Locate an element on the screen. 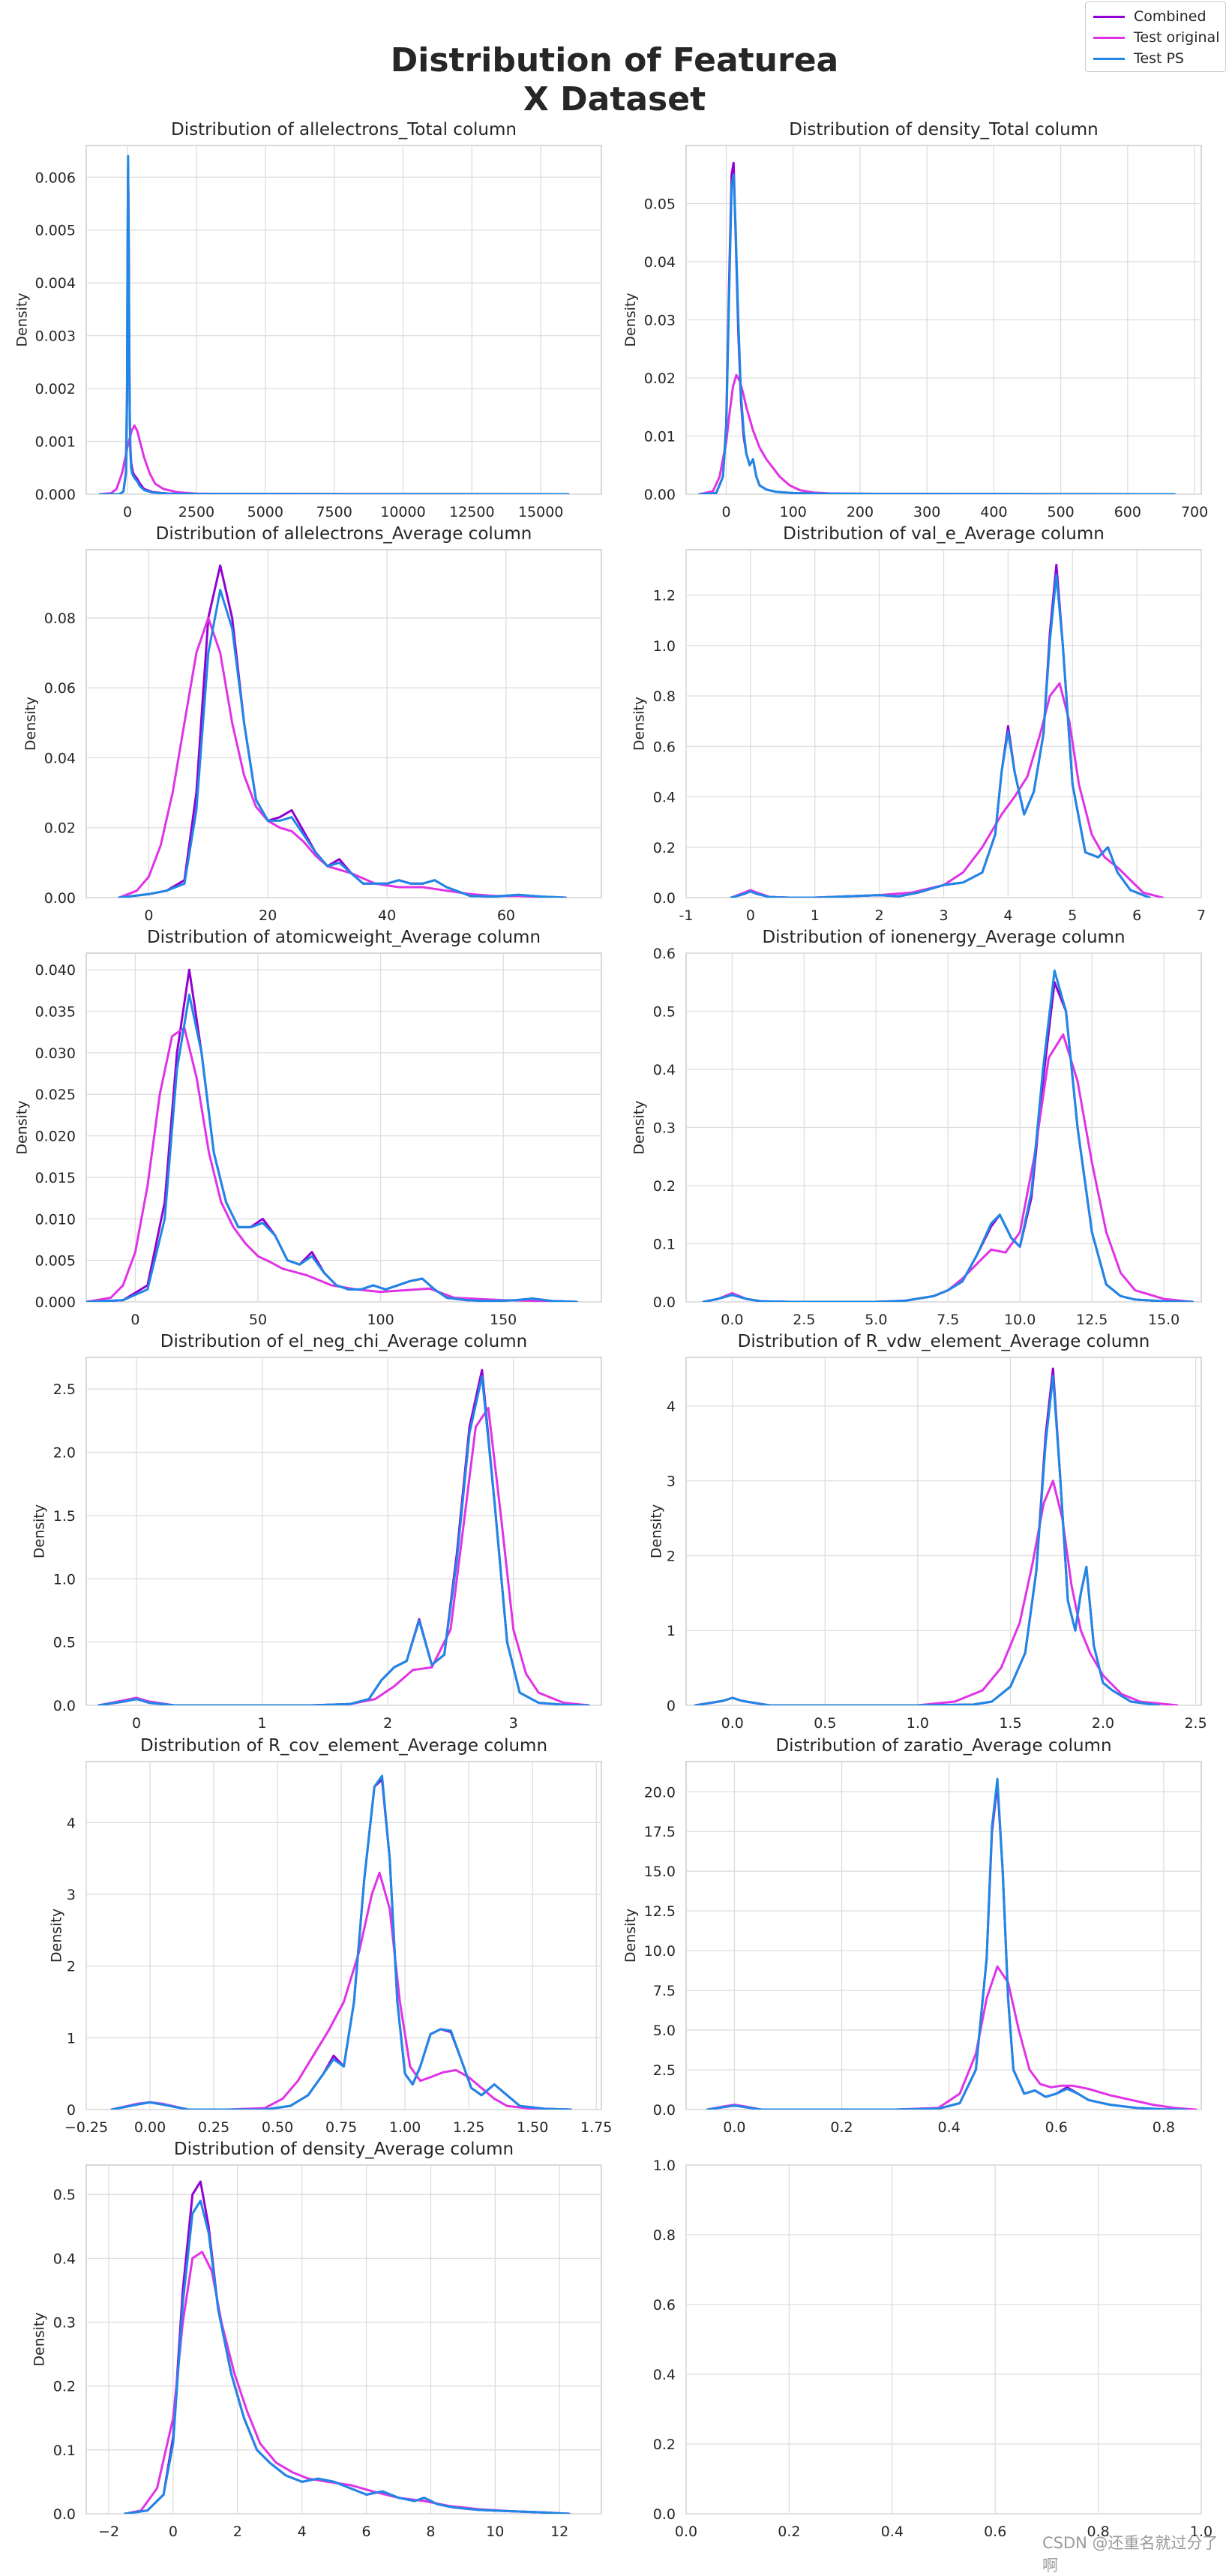 The image size is (1229, 2576). y-tick-label: 0.03 is located at coordinates (660, 321).